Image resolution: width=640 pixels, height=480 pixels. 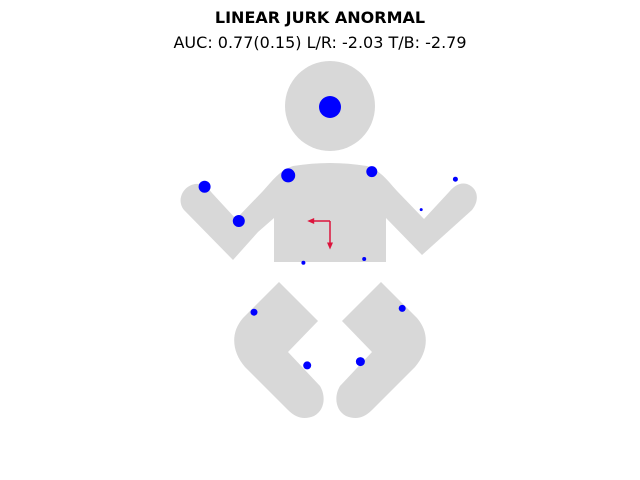 What do you see at coordinates (455, 179) in the screenshot?
I see `marker-right-hand` at bounding box center [455, 179].